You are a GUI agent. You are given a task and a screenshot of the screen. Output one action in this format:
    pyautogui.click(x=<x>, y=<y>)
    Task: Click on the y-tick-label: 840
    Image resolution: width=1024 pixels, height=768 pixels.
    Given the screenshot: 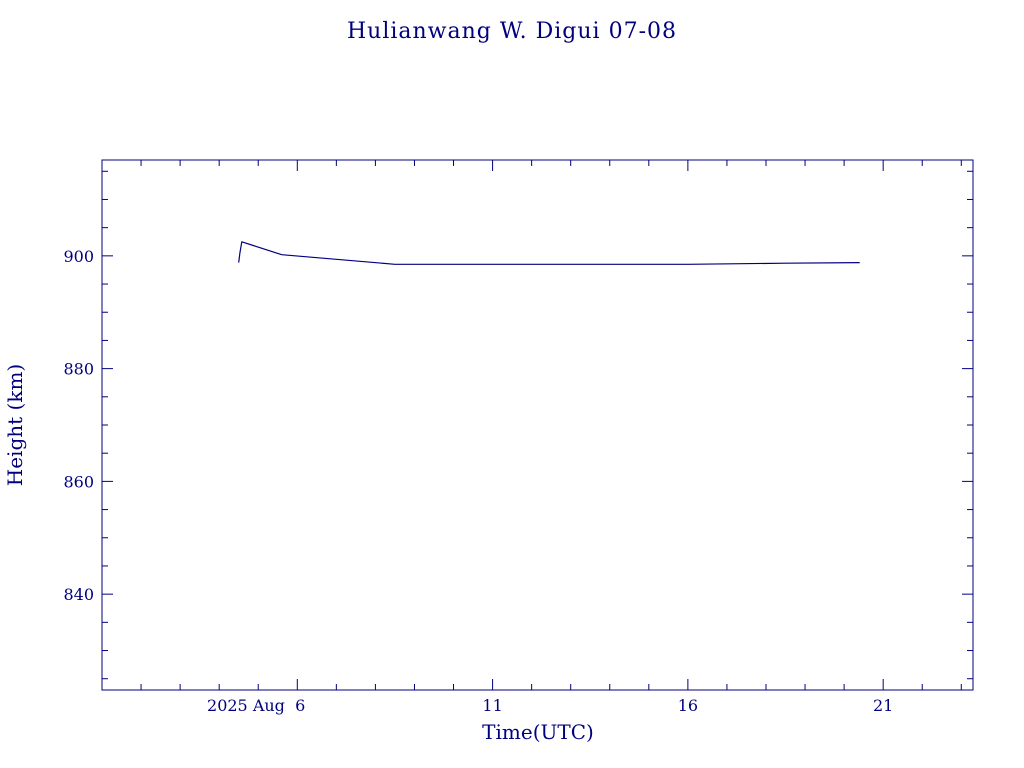 What is the action you would take?
    pyautogui.click(x=78, y=594)
    